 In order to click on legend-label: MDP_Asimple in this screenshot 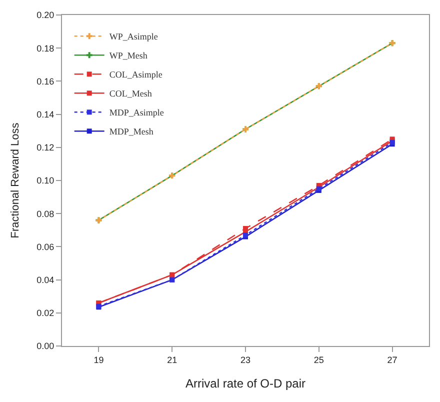, I will do `click(136, 113)`.